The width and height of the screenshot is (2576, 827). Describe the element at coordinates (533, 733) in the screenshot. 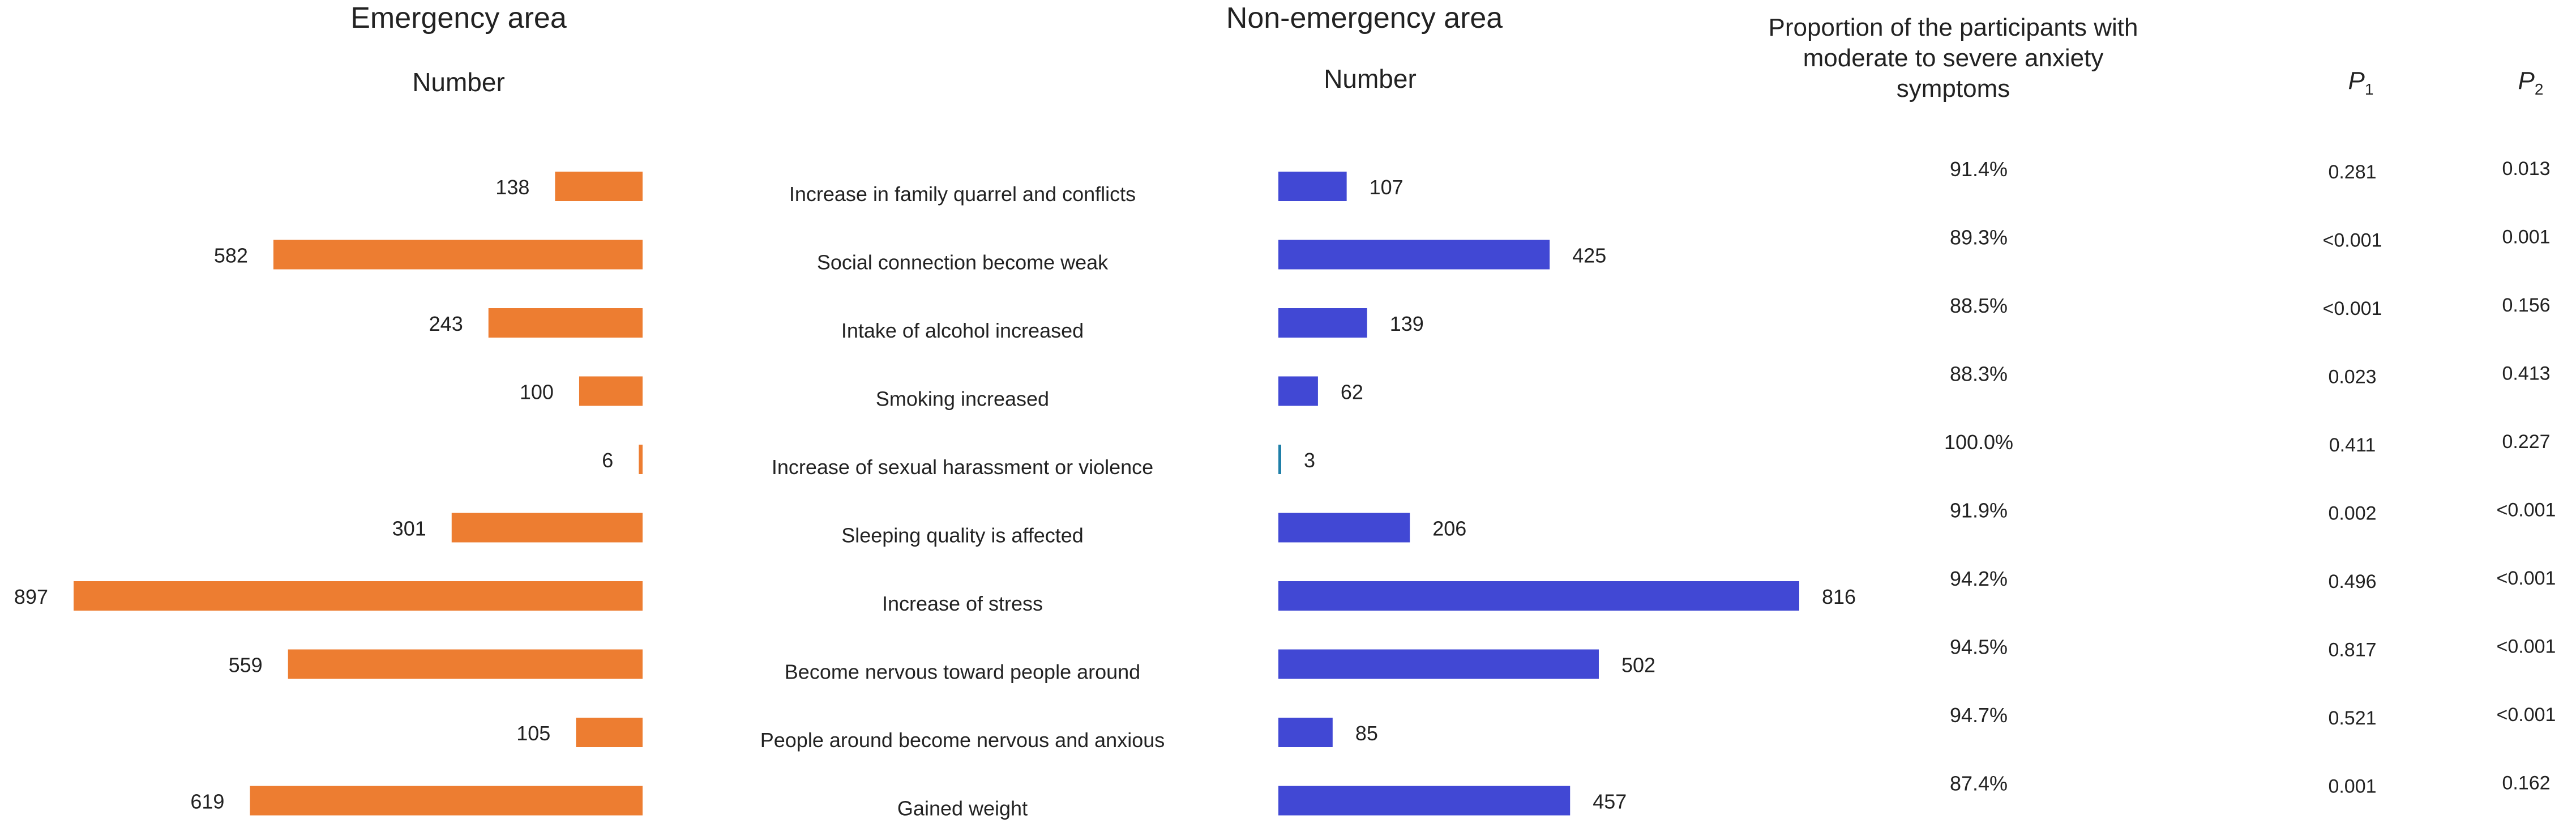

I see `emergency-bar-label: 105` at that location.